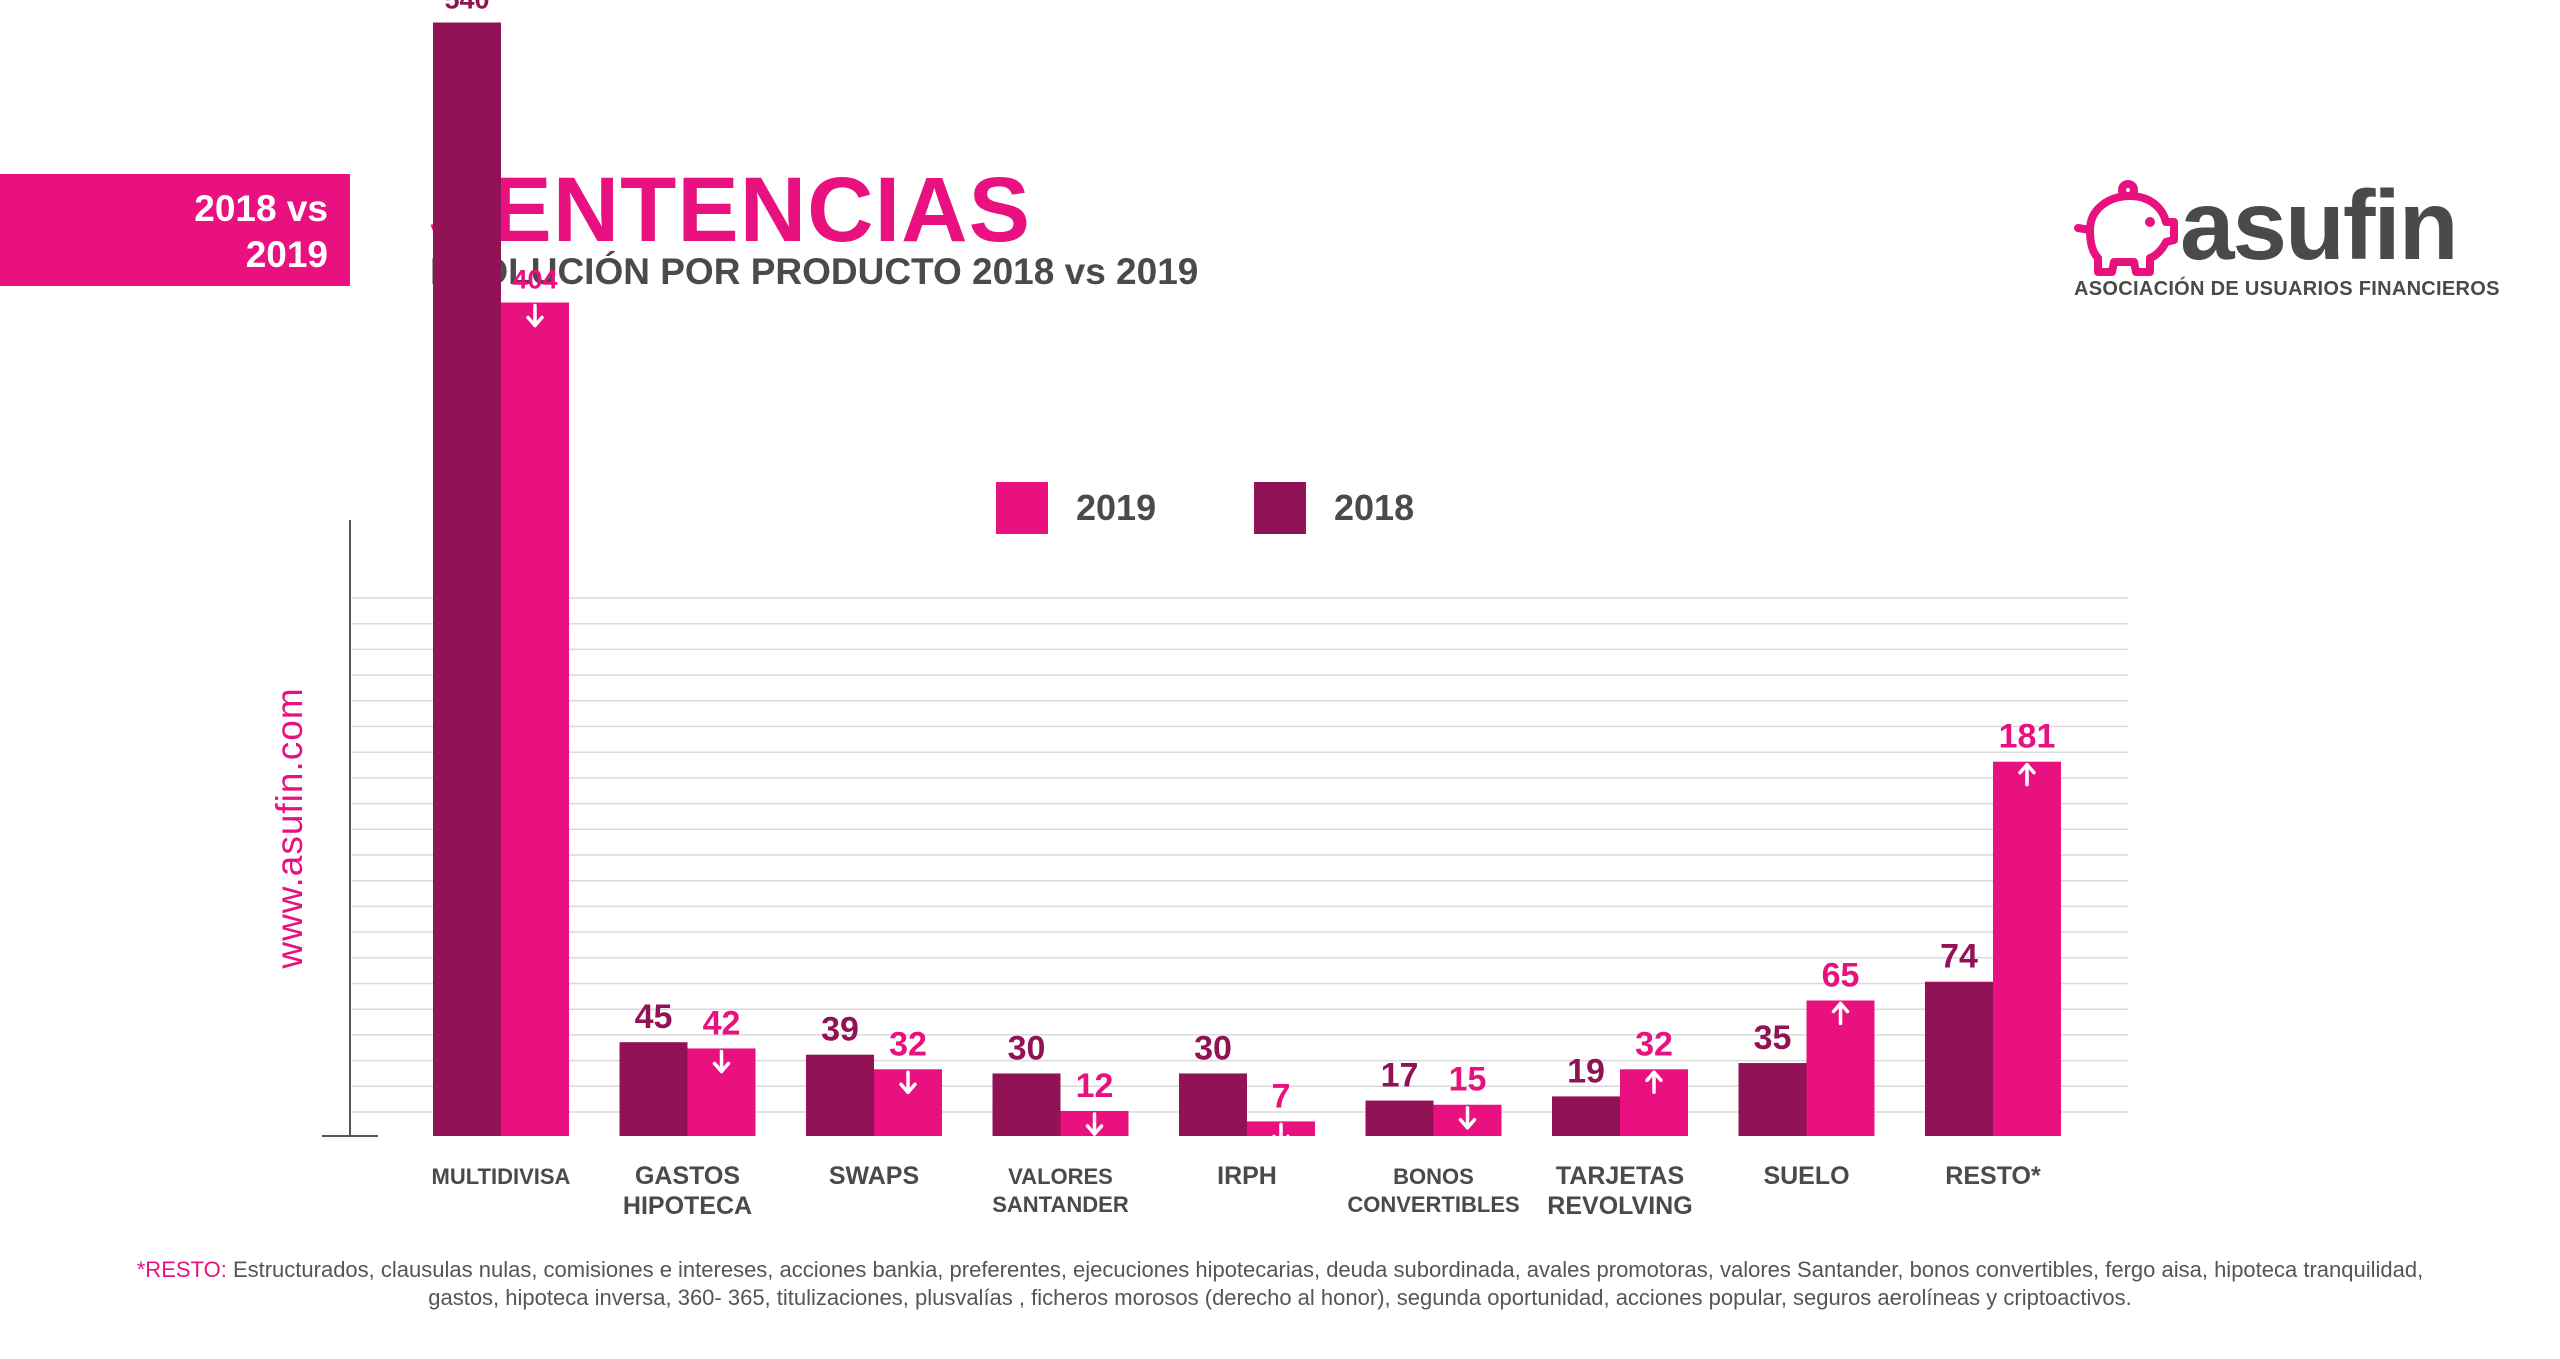 This screenshot has width=2560, height=1359. What do you see at coordinates (1806, 1176) in the screenshot?
I see `category-label: SUELO` at bounding box center [1806, 1176].